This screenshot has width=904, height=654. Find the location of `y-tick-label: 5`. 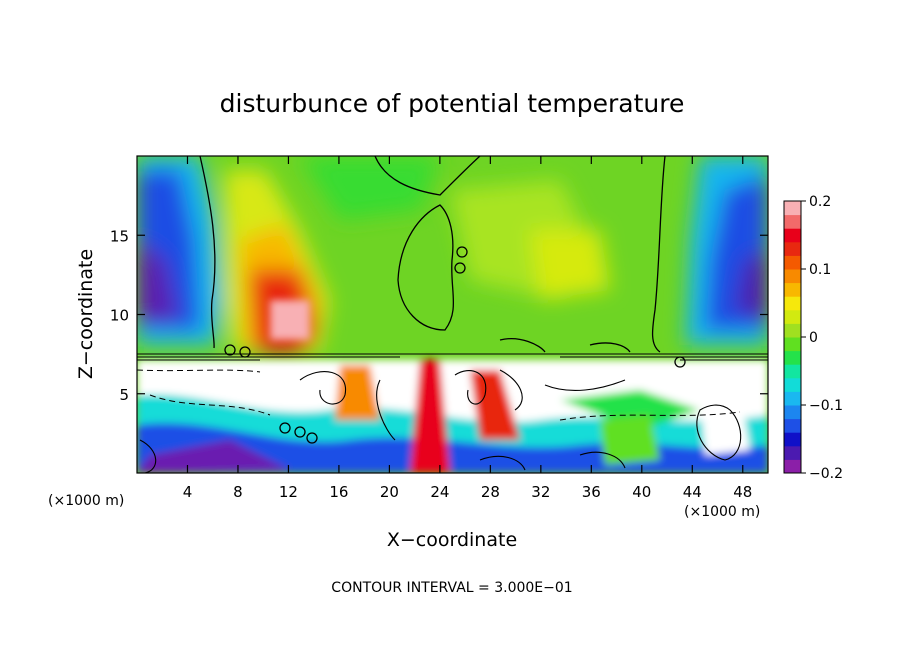

y-tick-label: 5 is located at coordinates (124, 395).